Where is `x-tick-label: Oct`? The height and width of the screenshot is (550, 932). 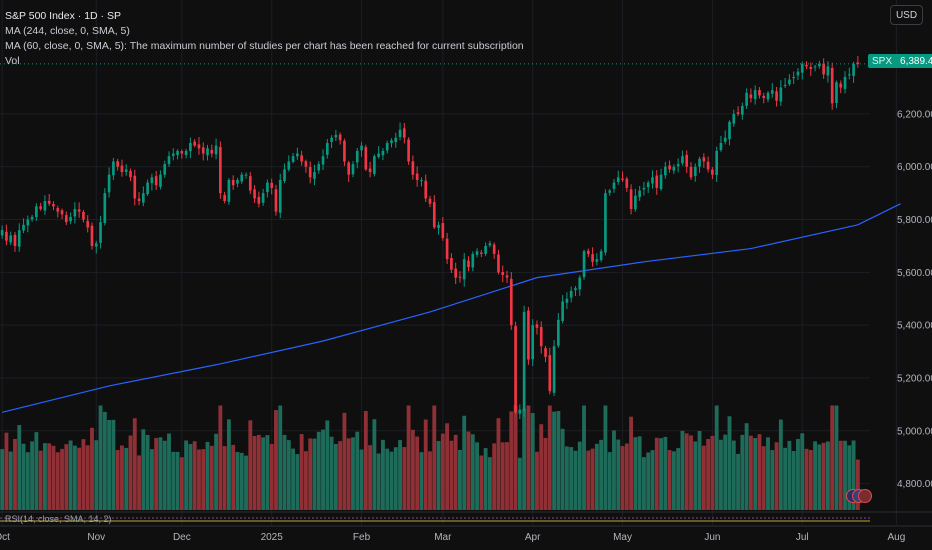 x-tick-label: Oct is located at coordinates (5, 537).